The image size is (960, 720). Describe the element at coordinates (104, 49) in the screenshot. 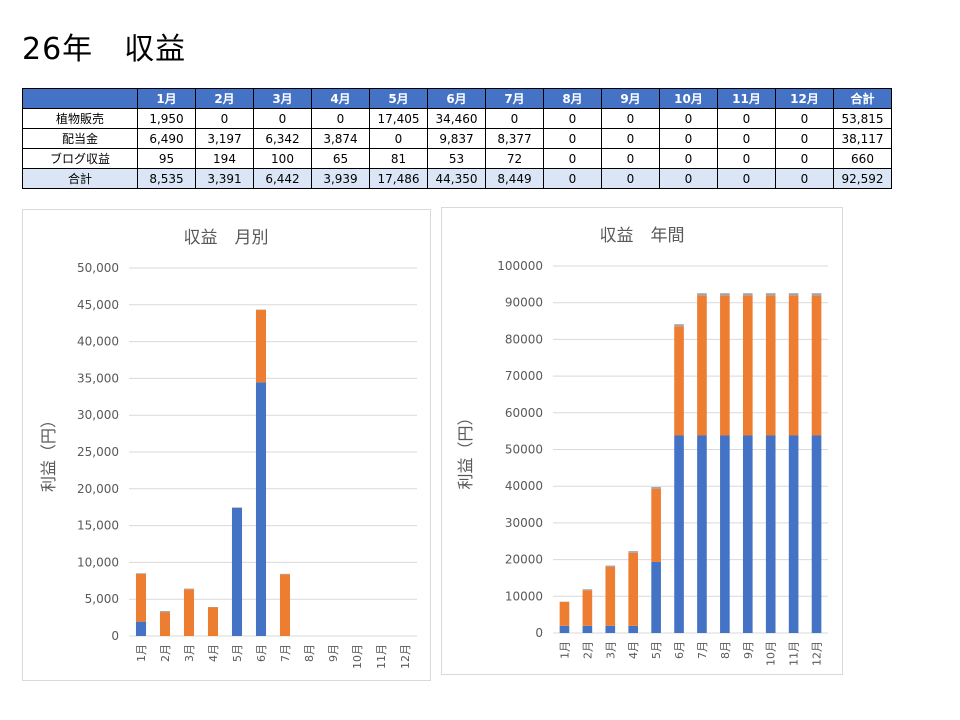

I see `page-title: 26年 収益` at that location.